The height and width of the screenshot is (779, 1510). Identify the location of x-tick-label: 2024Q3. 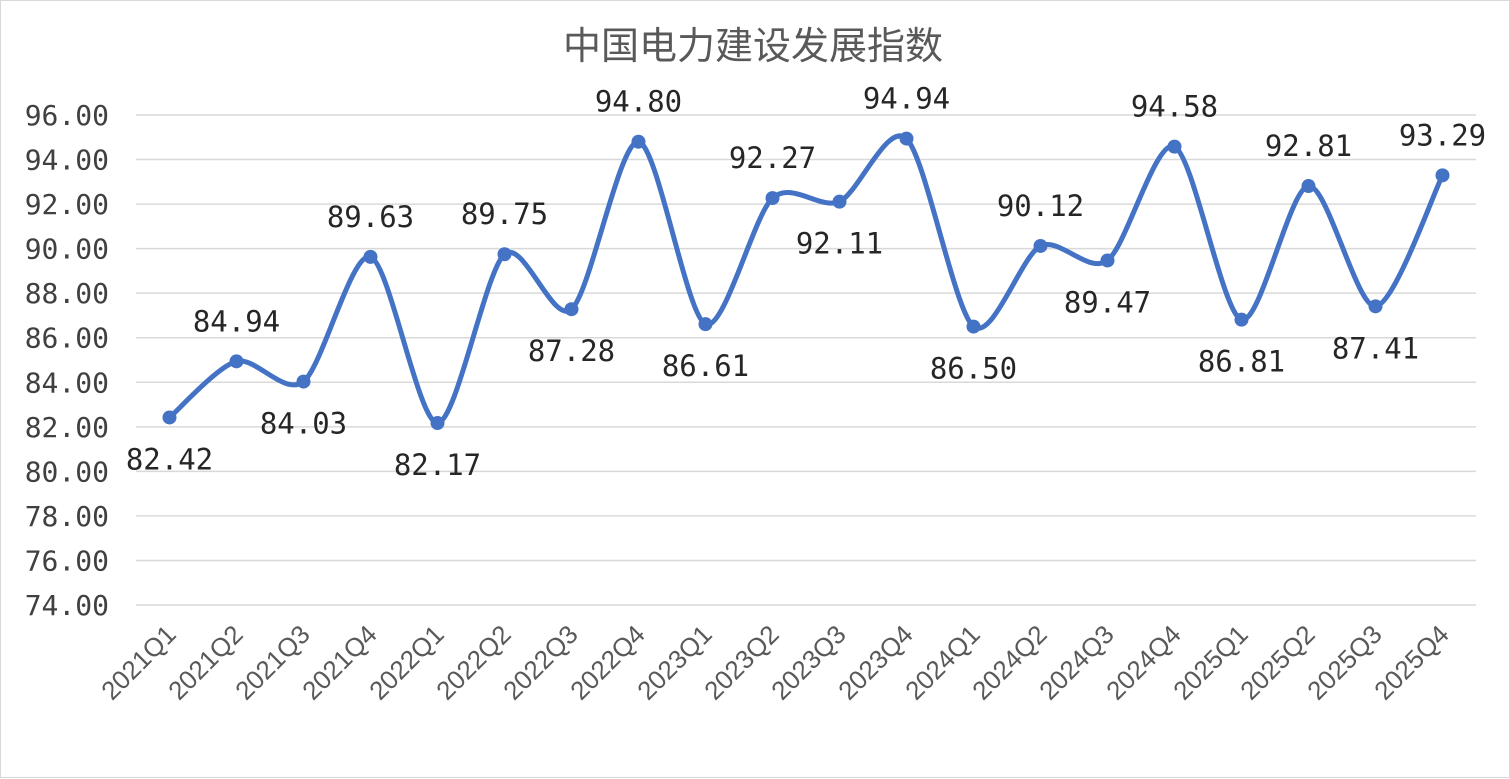
(1076, 662).